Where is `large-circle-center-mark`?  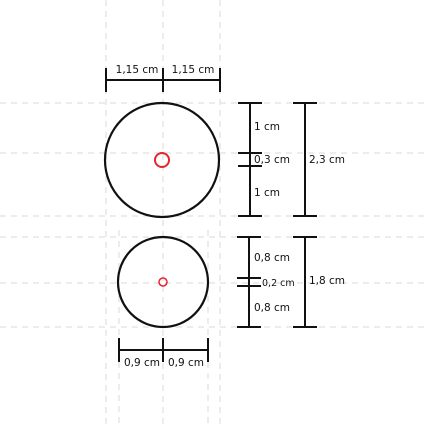 large-circle-center-mark is located at coordinates (162, 160).